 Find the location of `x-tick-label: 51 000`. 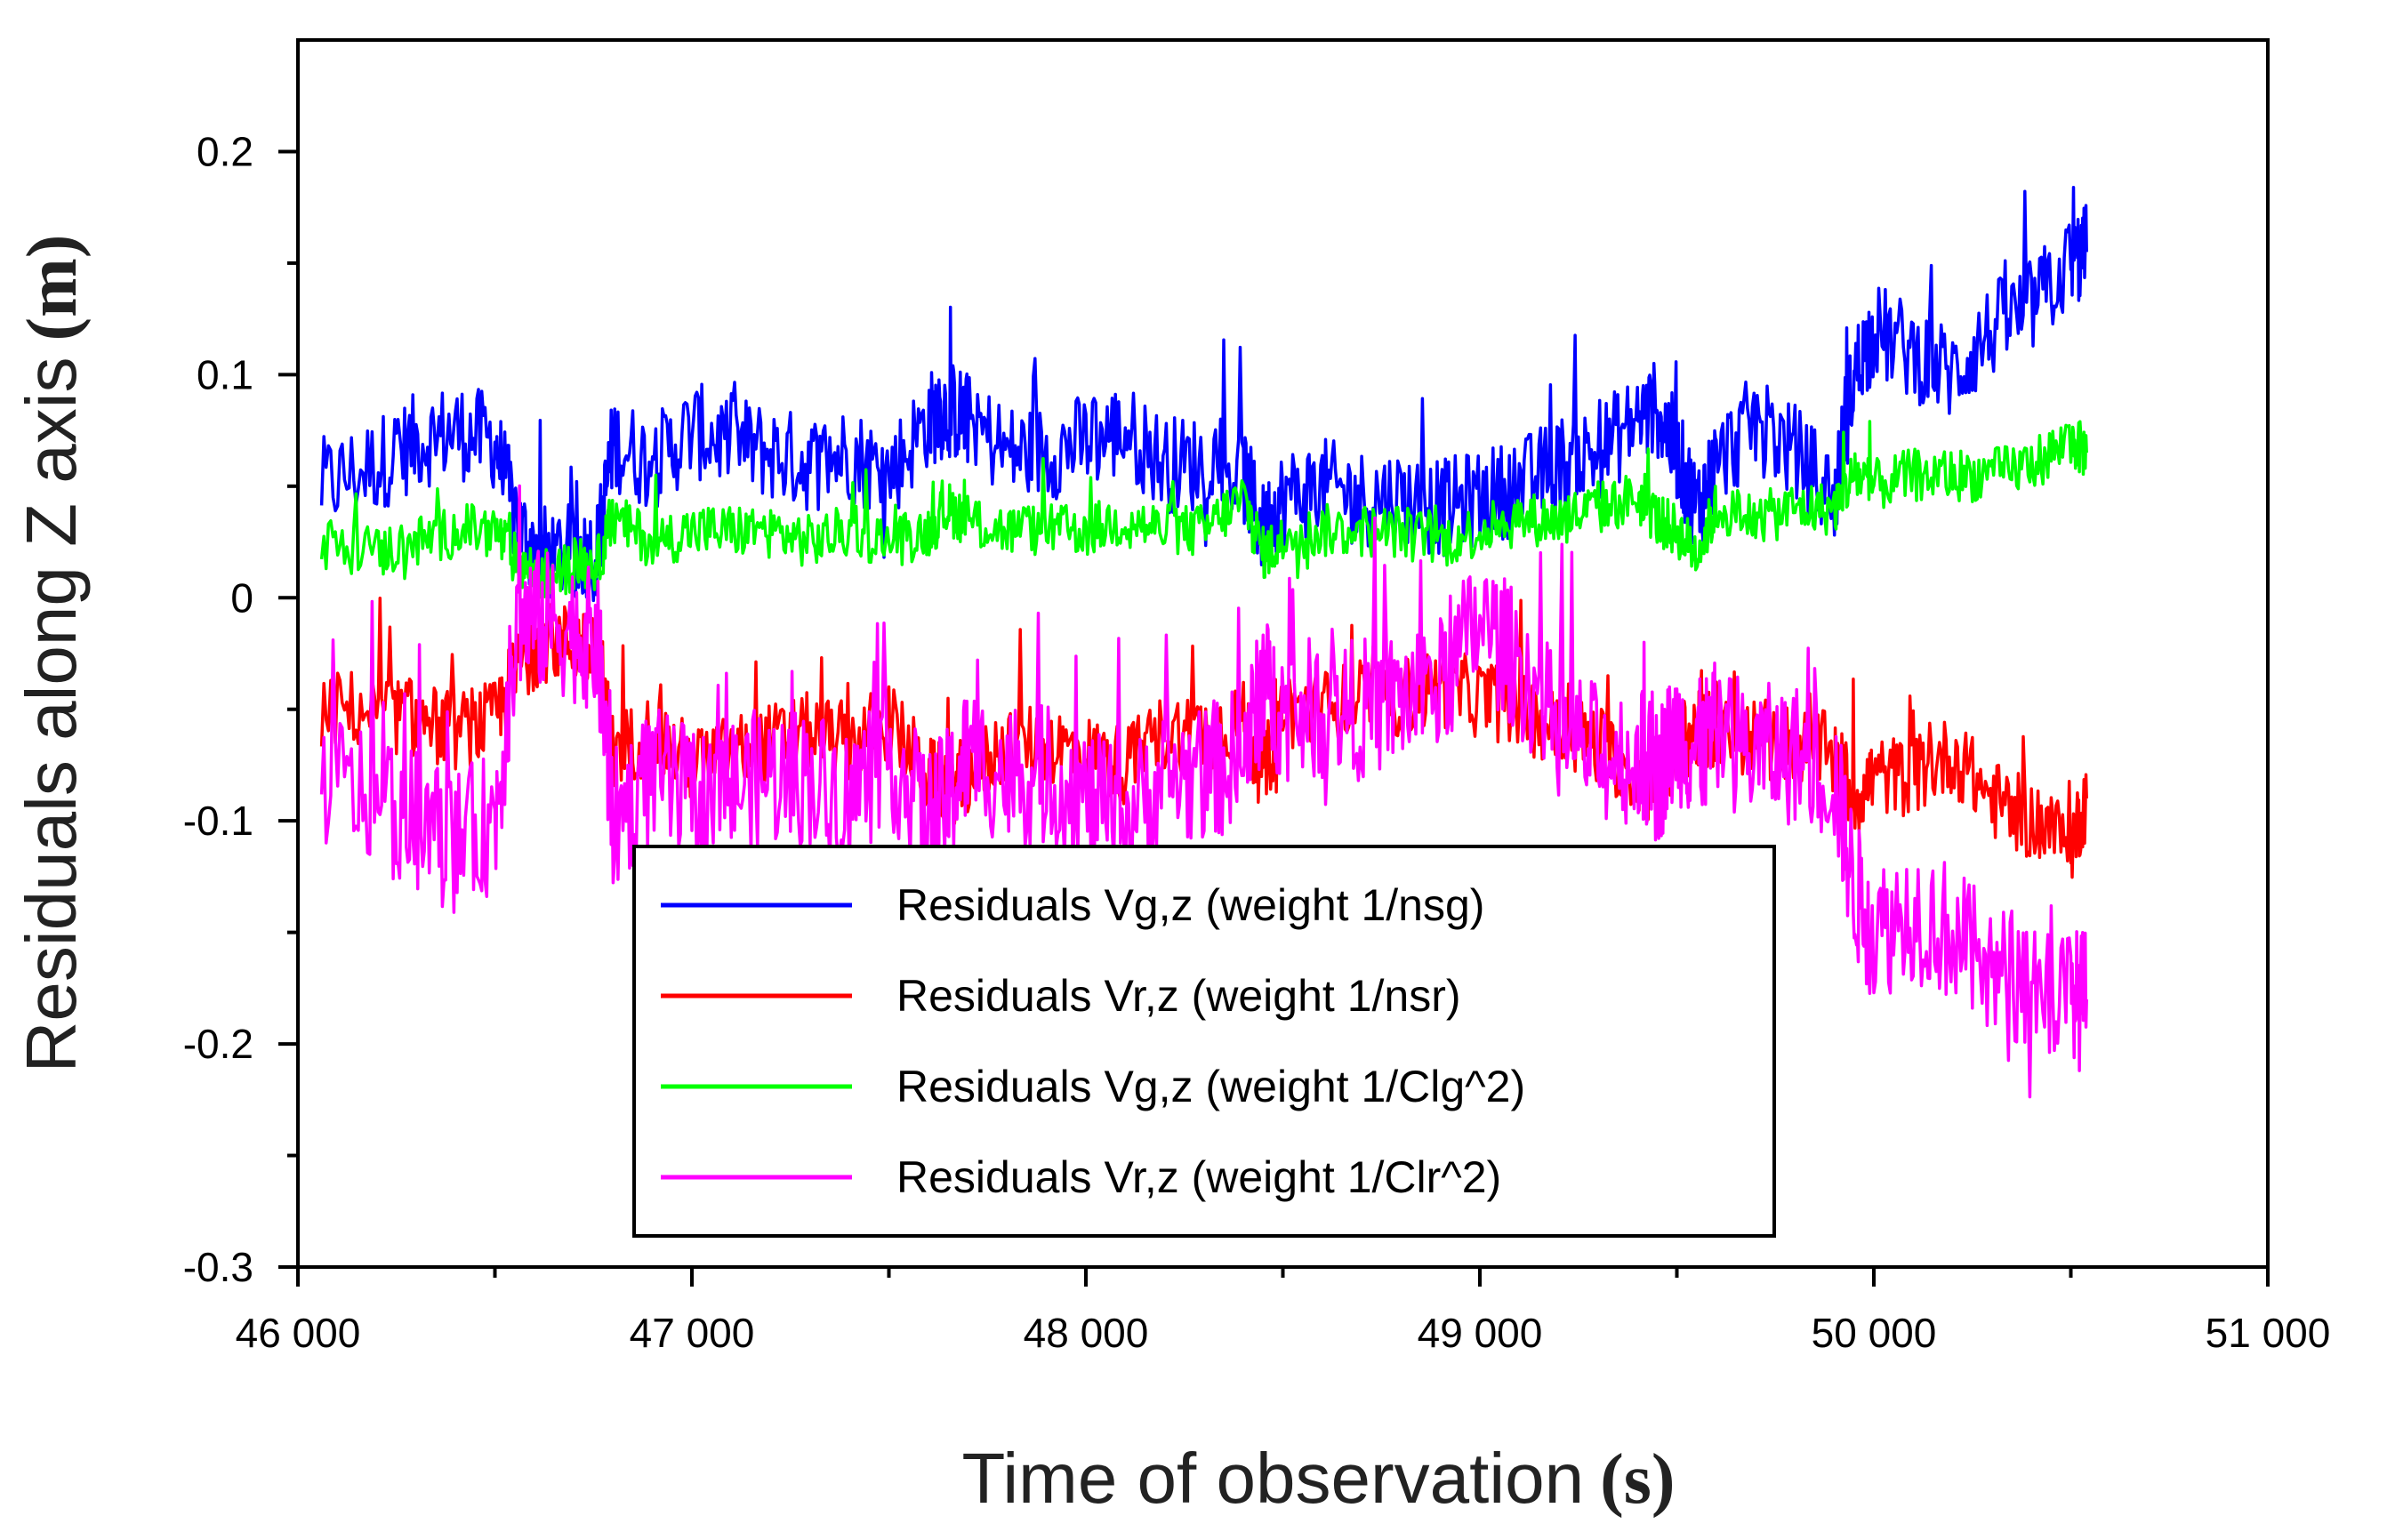

x-tick-label: 51 000 is located at coordinates (2268, 1333).